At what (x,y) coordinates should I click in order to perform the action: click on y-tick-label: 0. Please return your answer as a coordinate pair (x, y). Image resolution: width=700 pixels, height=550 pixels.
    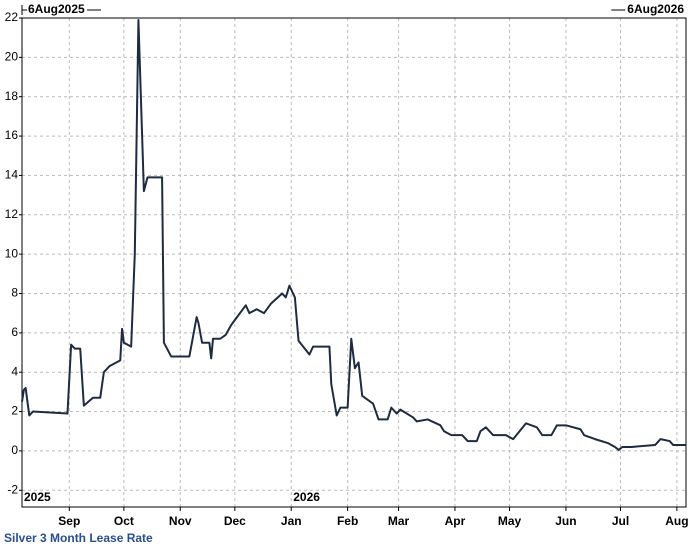
    Looking at the image, I should click on (14, 450).